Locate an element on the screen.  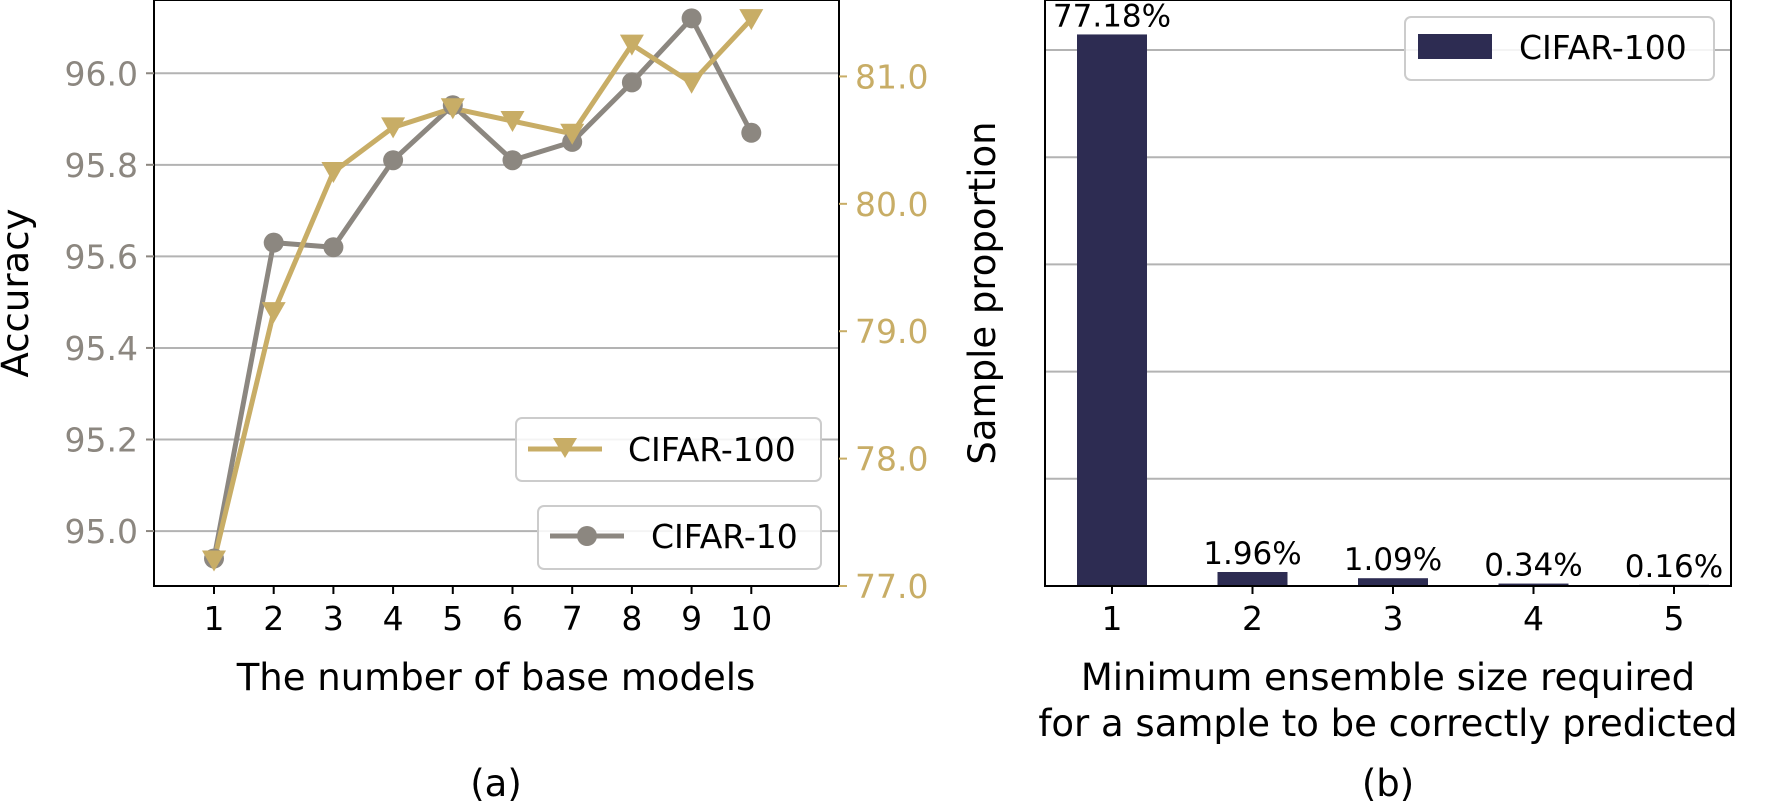
a-y2-tick-label: 77.0 is located at coordinates (891, 586).